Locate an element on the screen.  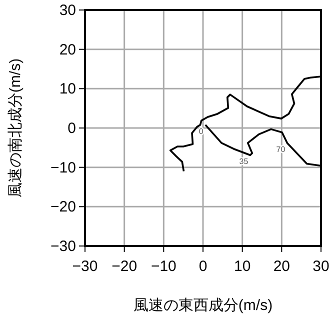
x-tick-label: 10 is located at coordinates (242, 266).